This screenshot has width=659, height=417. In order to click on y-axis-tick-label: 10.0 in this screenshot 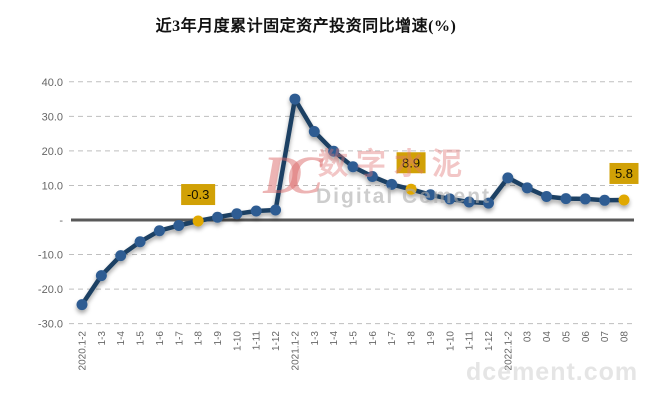, I will do `click(52, 186)`.